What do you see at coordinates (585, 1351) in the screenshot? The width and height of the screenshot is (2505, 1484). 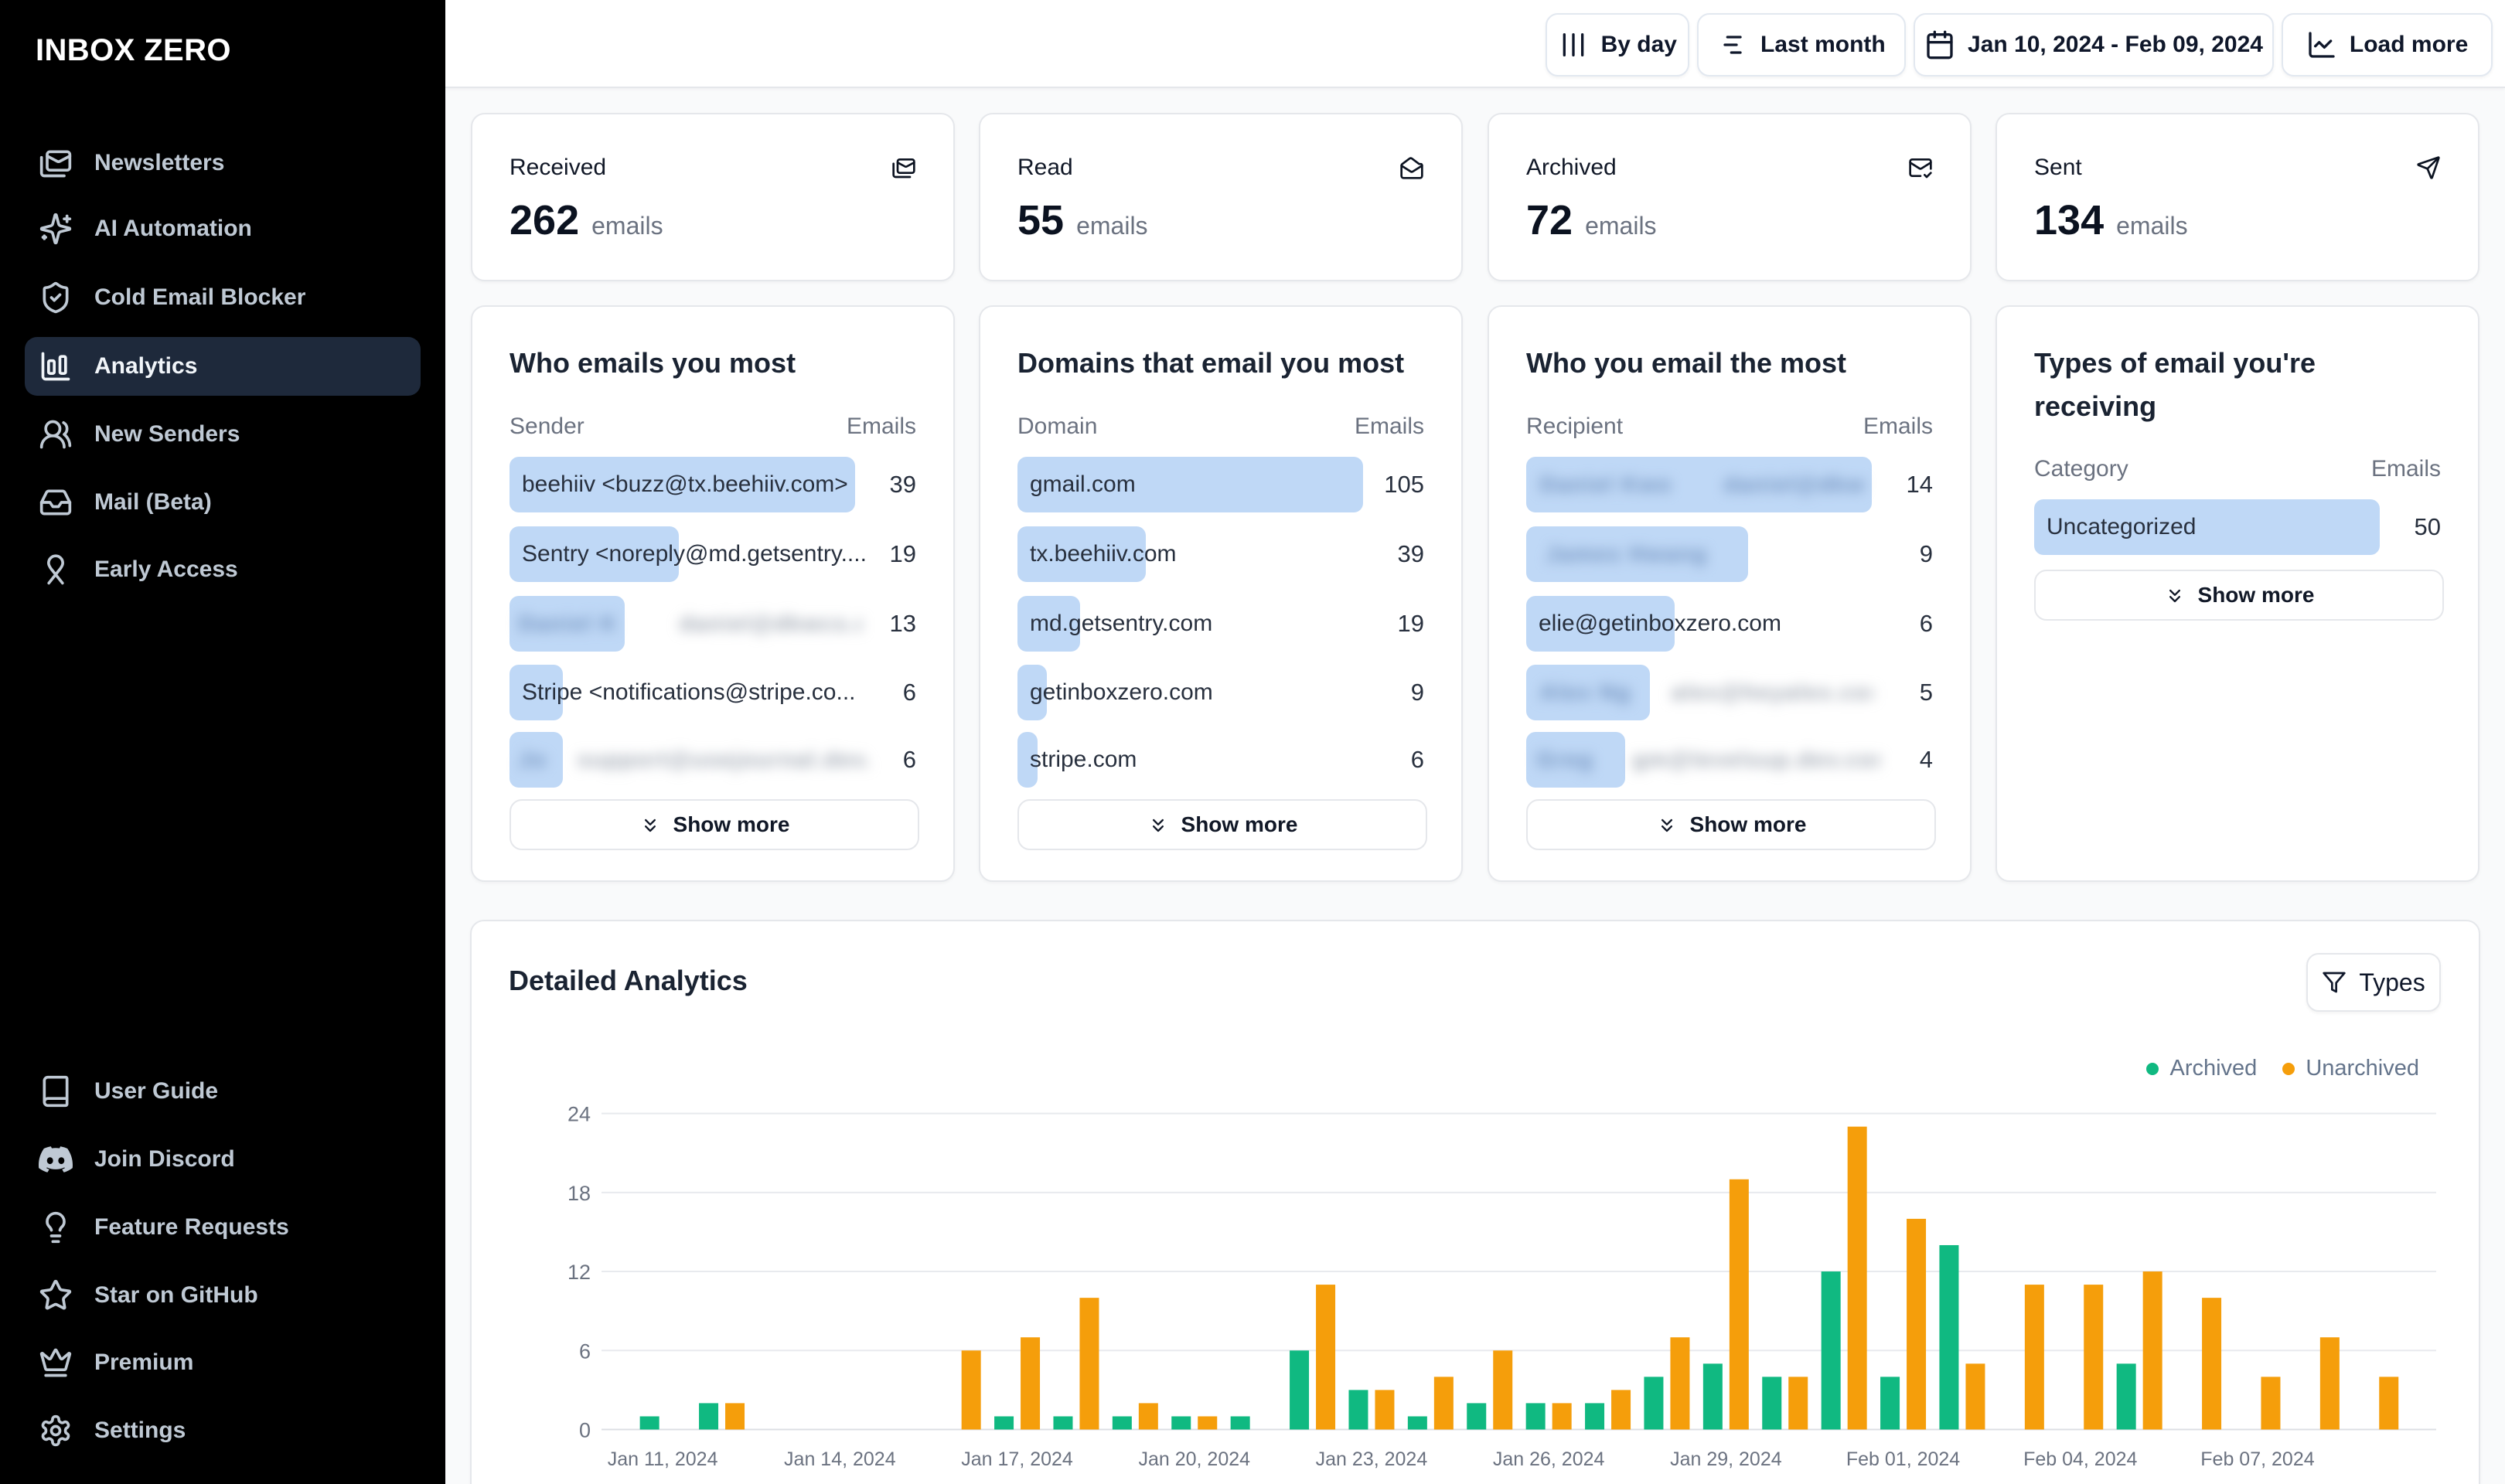 I see `svg-text: 6` at bounding box center [585, 1351].